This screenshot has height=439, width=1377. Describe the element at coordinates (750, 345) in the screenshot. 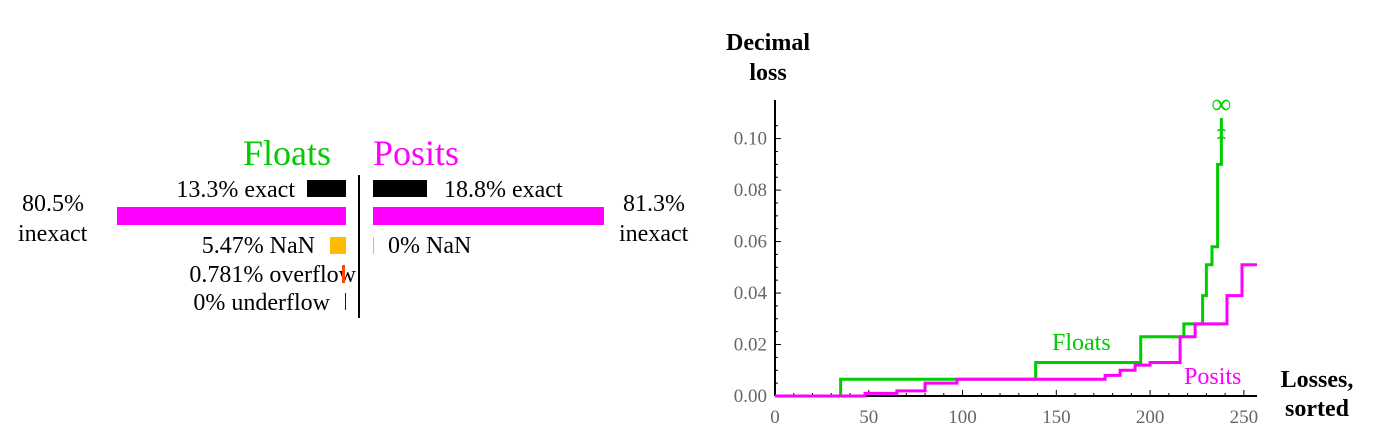

I see `y-tick-label: 0.02` at that location.